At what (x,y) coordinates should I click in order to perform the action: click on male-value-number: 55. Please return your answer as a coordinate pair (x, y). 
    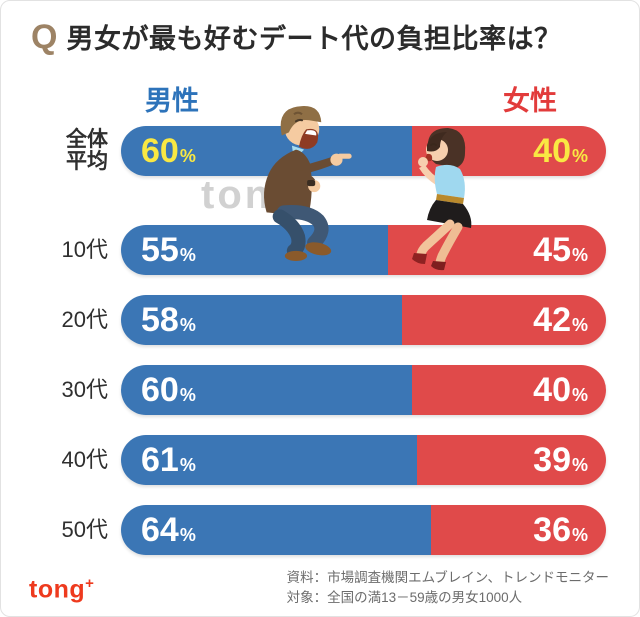
    Looking at the image, I should click on (160, 250).